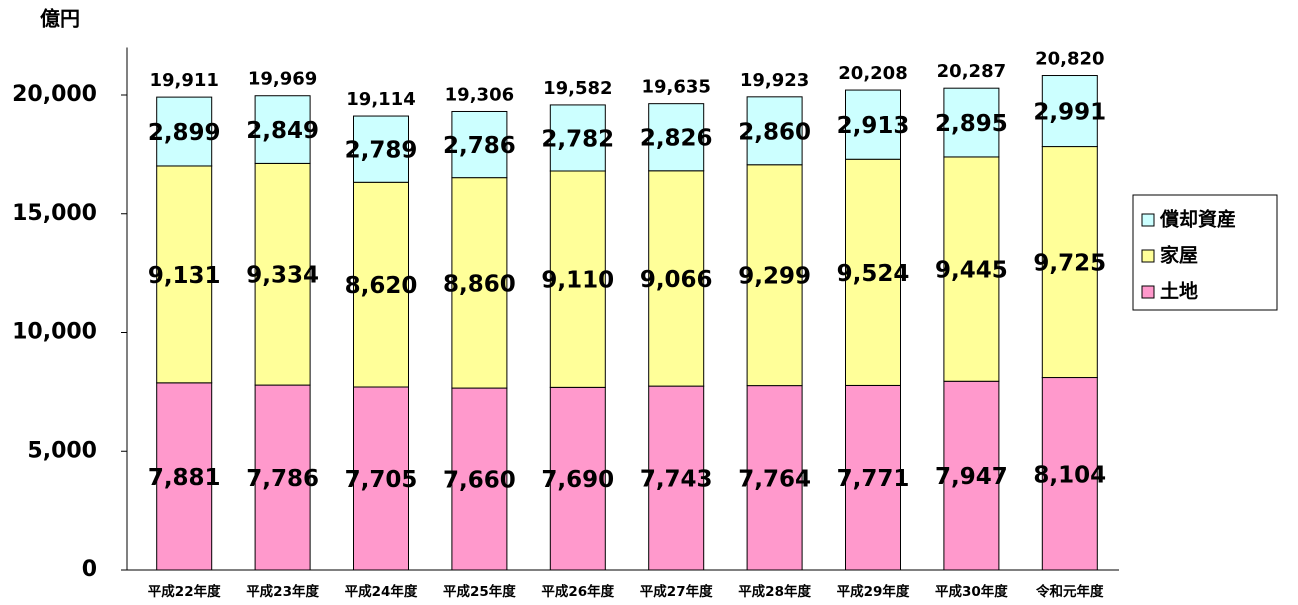  I want to click on x-tick-label: 平成26年度, so click(577, 591).